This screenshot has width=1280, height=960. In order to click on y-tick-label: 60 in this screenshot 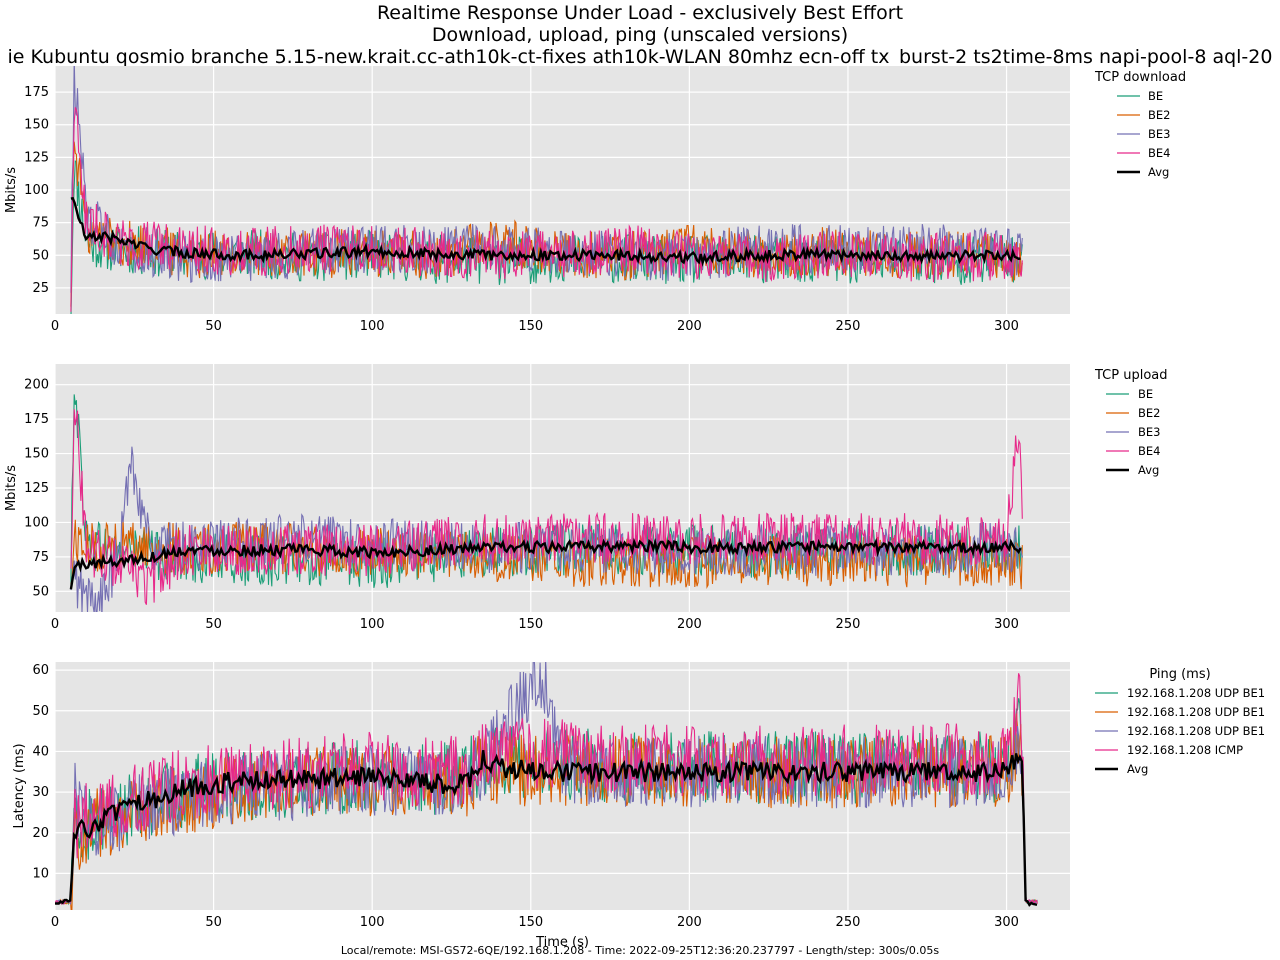, I will do `click(40, 670)`.